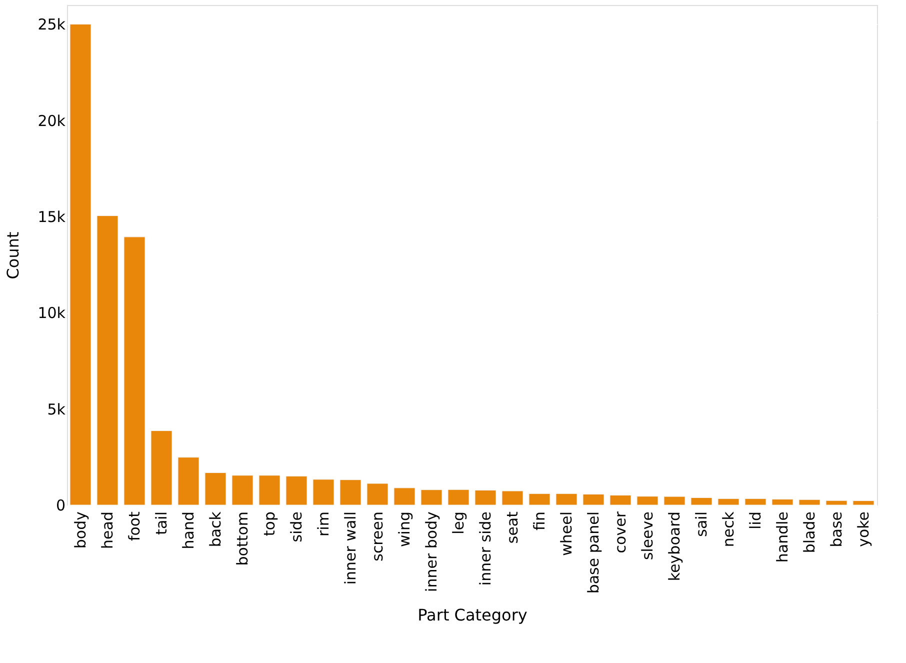 The height and width of the screenshot is (663, 906). I want to click on x-tick-label: leg, so click(459, 523).